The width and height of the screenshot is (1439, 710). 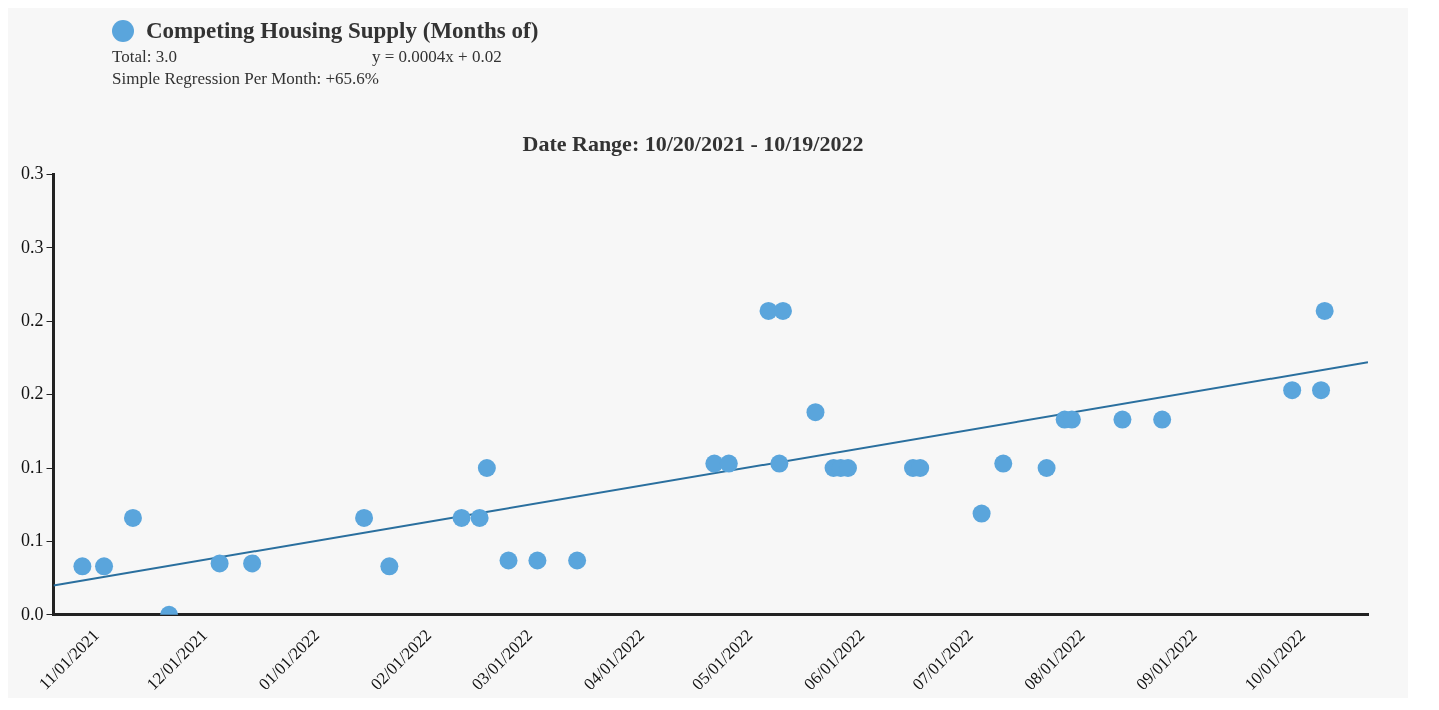 I want to click on legend-label: Competing Housing Supply (Months of), so click(x=342, y=31).